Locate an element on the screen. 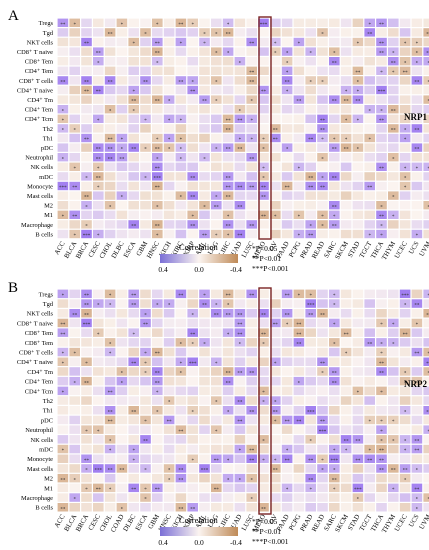 This screenshot has width=429, height=550. row-label: Macrophage is located at coordinates (37, 225).